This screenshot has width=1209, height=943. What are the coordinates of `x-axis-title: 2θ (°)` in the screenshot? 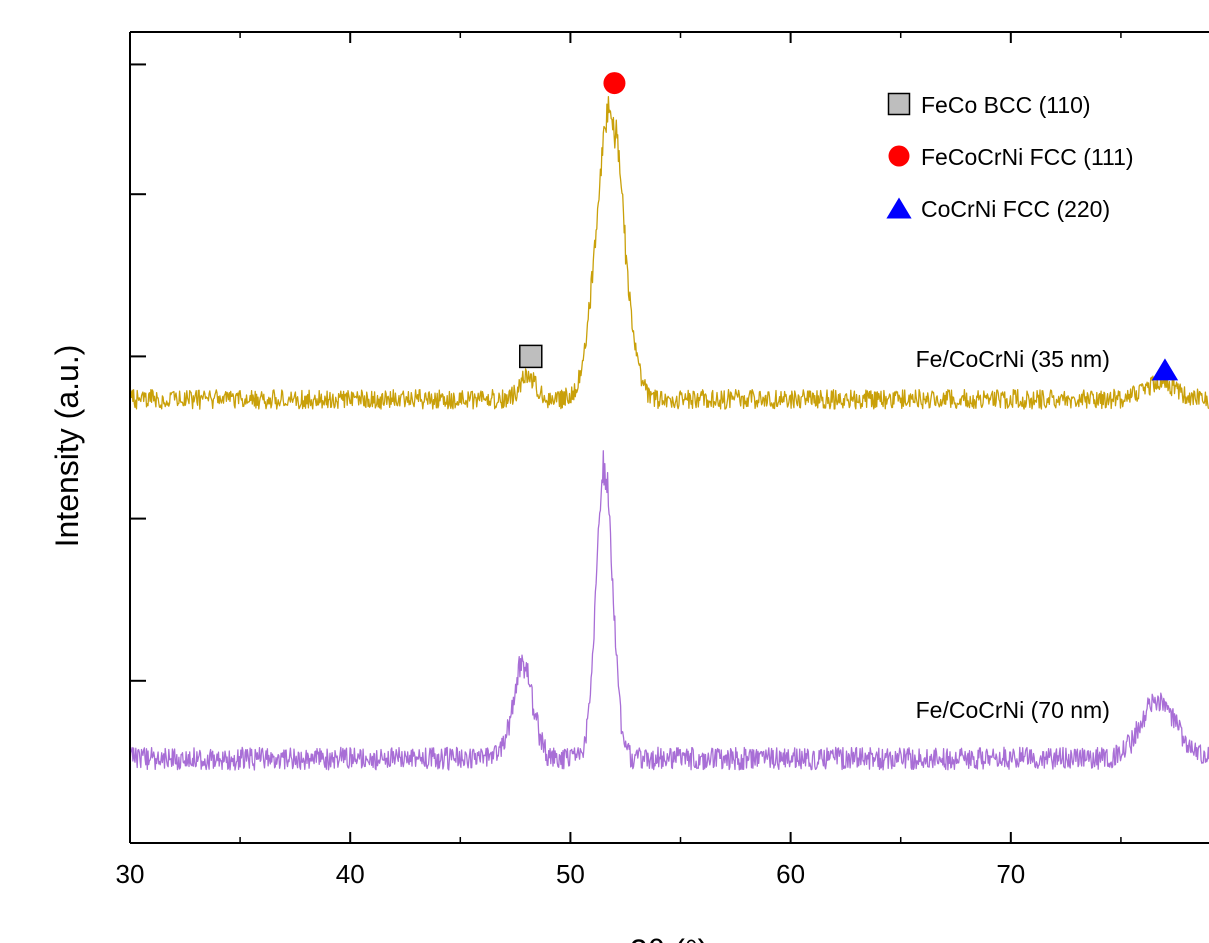 It's located at (669, 938).